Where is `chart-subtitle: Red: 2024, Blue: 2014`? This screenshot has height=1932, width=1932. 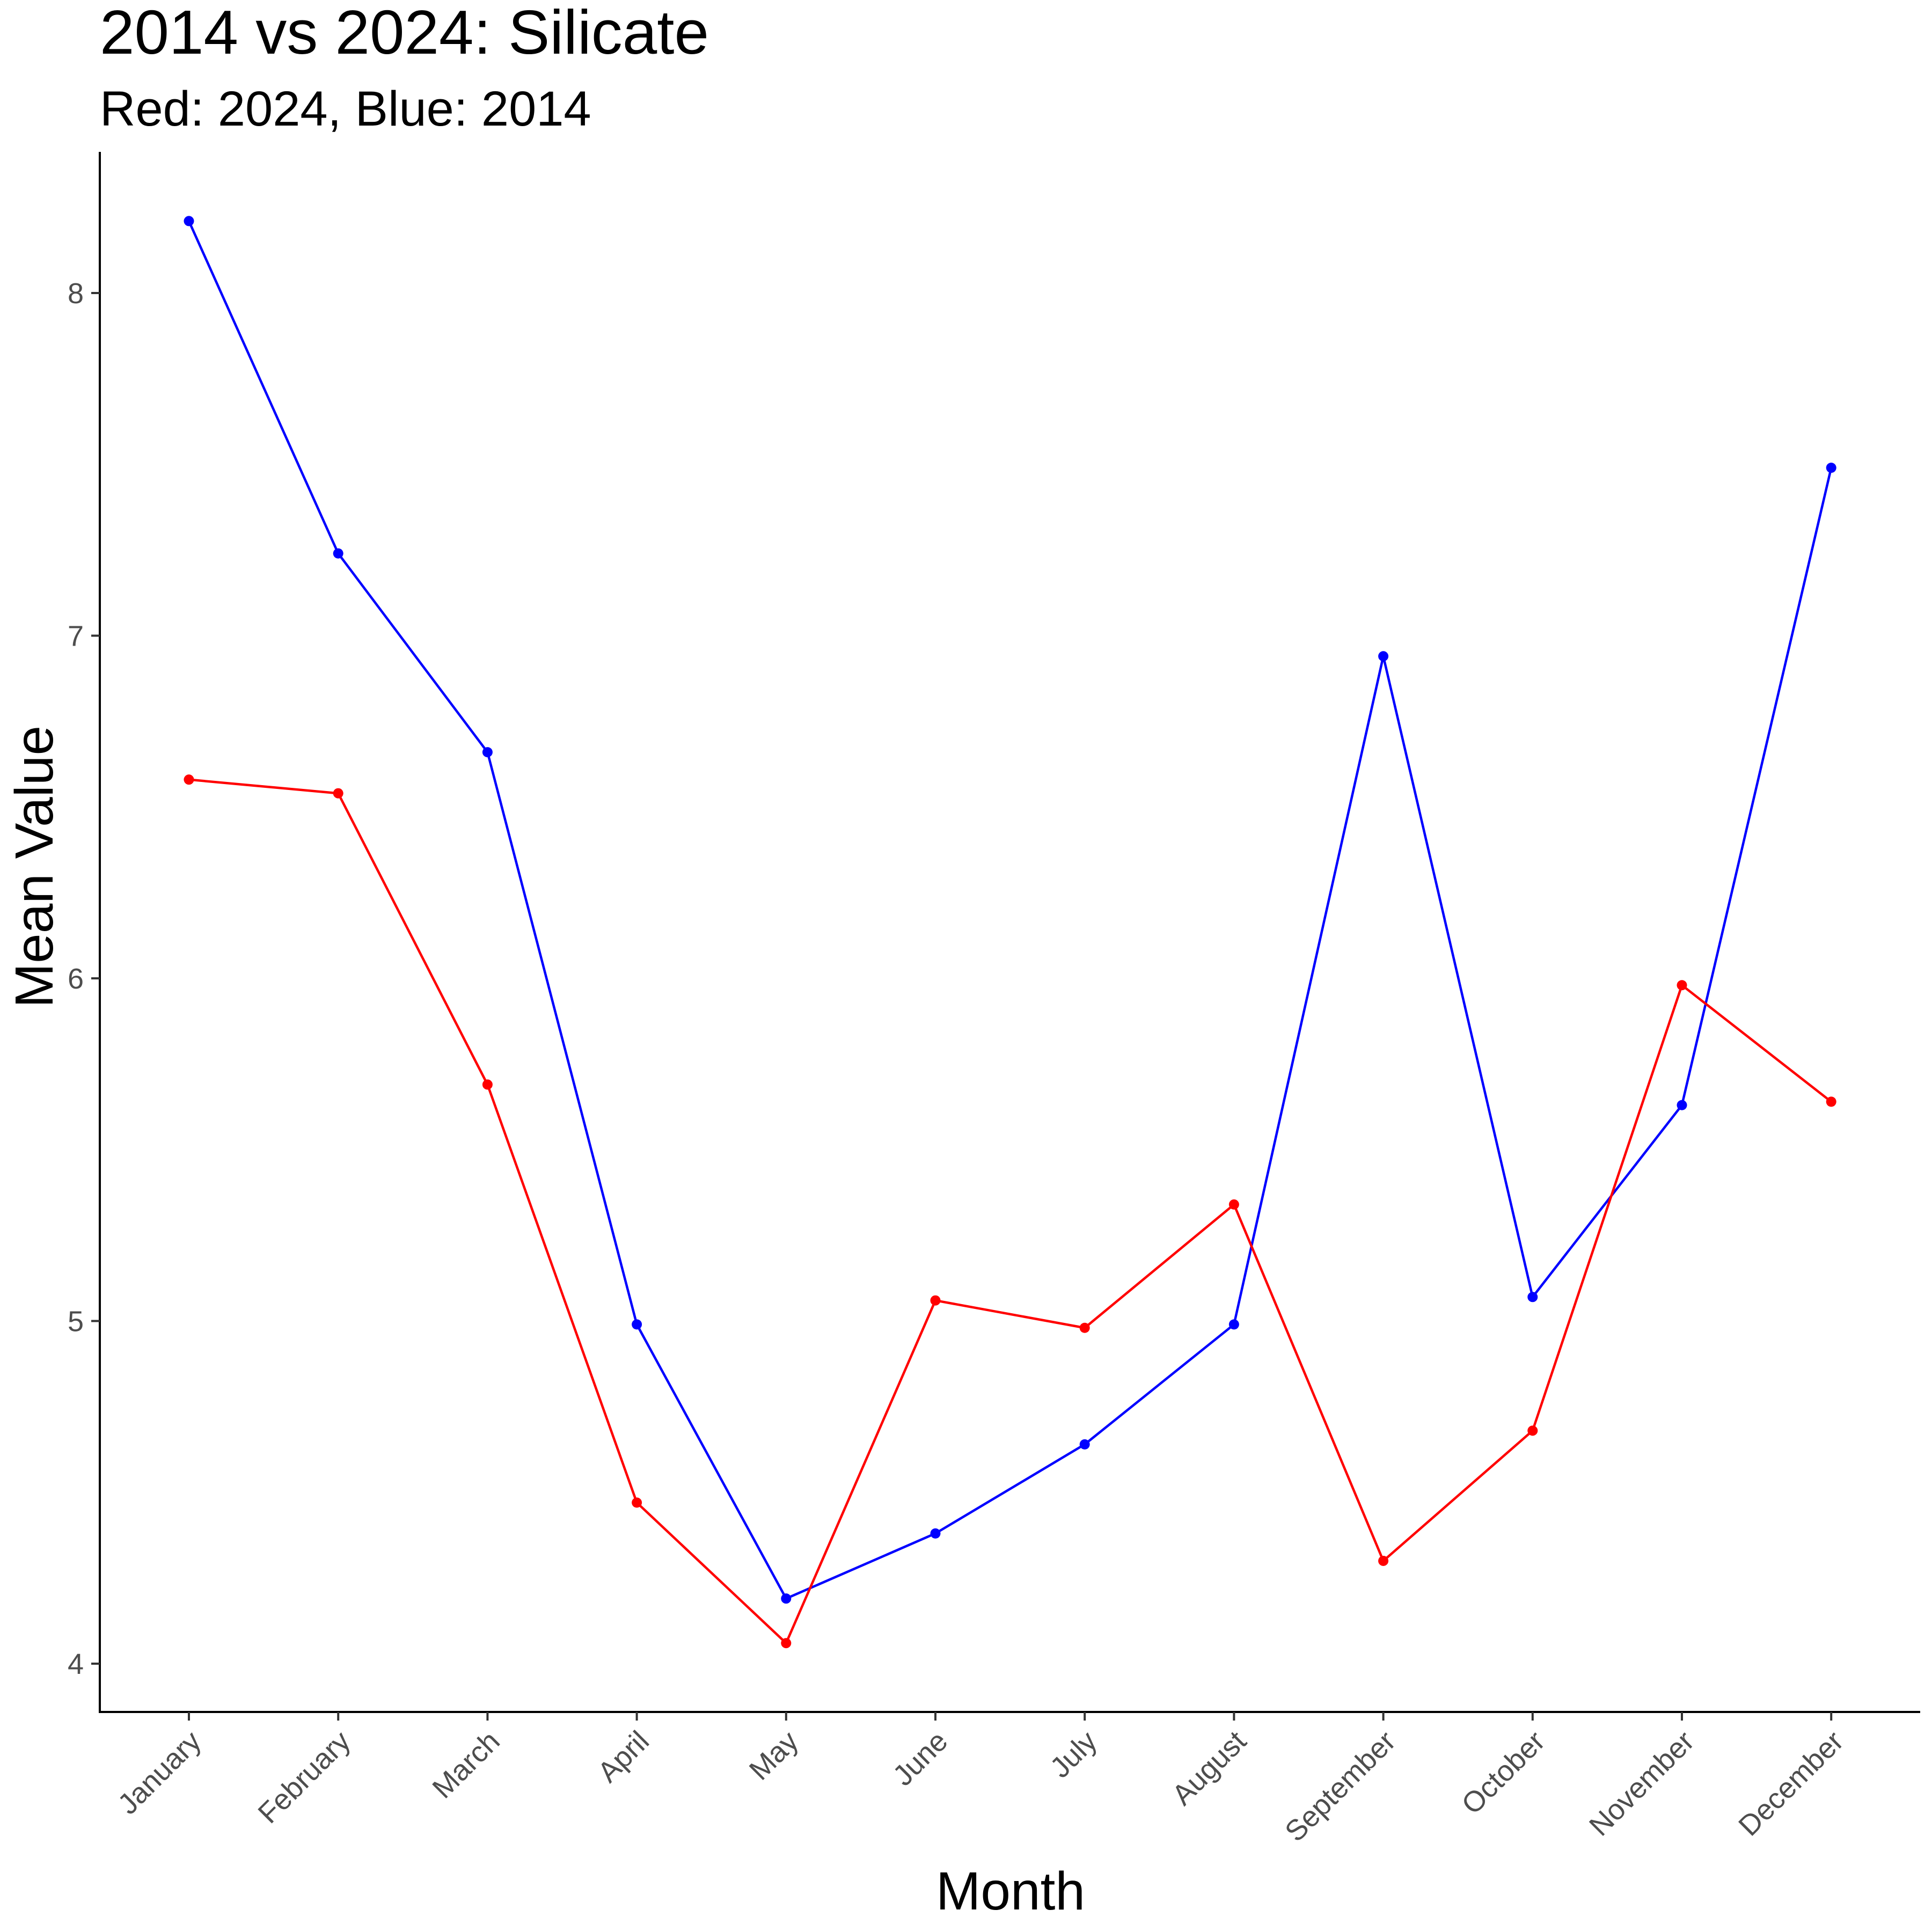 chart-subtitle: Red: 2024, Blue: 2014 is located at coordinates (345, 109).